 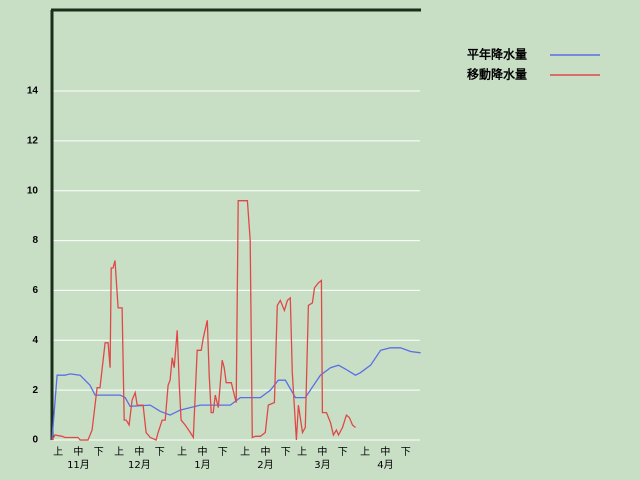 I want to click on y-tick-label: 2, so click(x=35, y=390).